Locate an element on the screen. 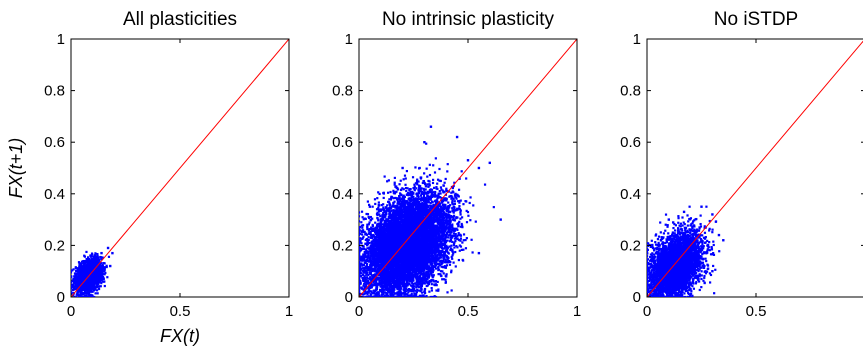 Image resolution: width=863 pixels, height=352 pixels. y-tick-label: 0.4 is located at coordinates (54, 194).